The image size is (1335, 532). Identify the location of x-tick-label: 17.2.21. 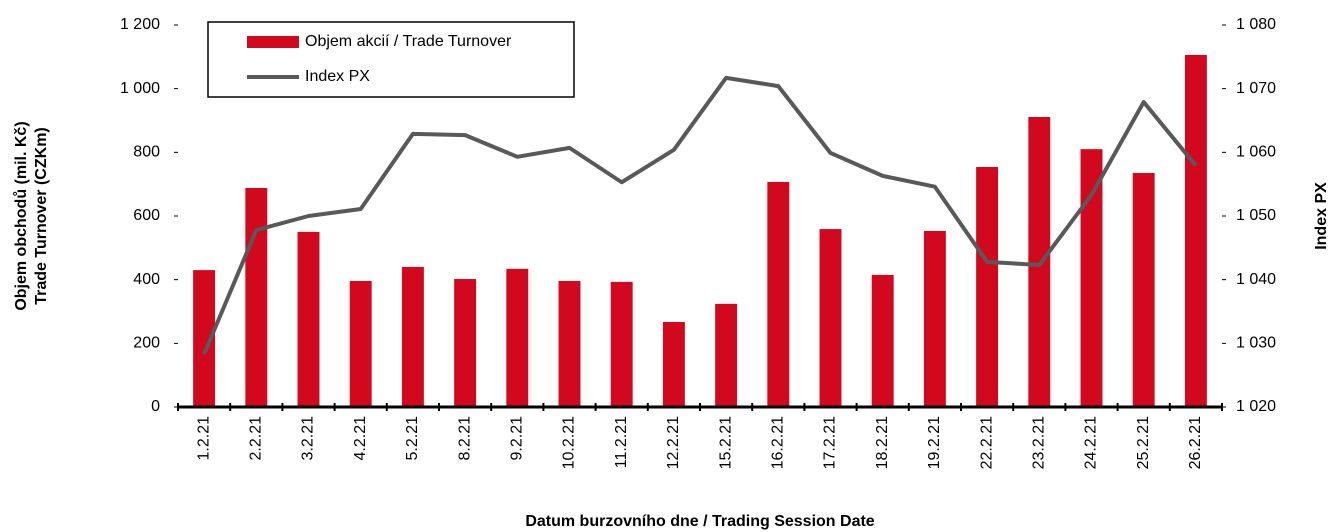
(830, 442).